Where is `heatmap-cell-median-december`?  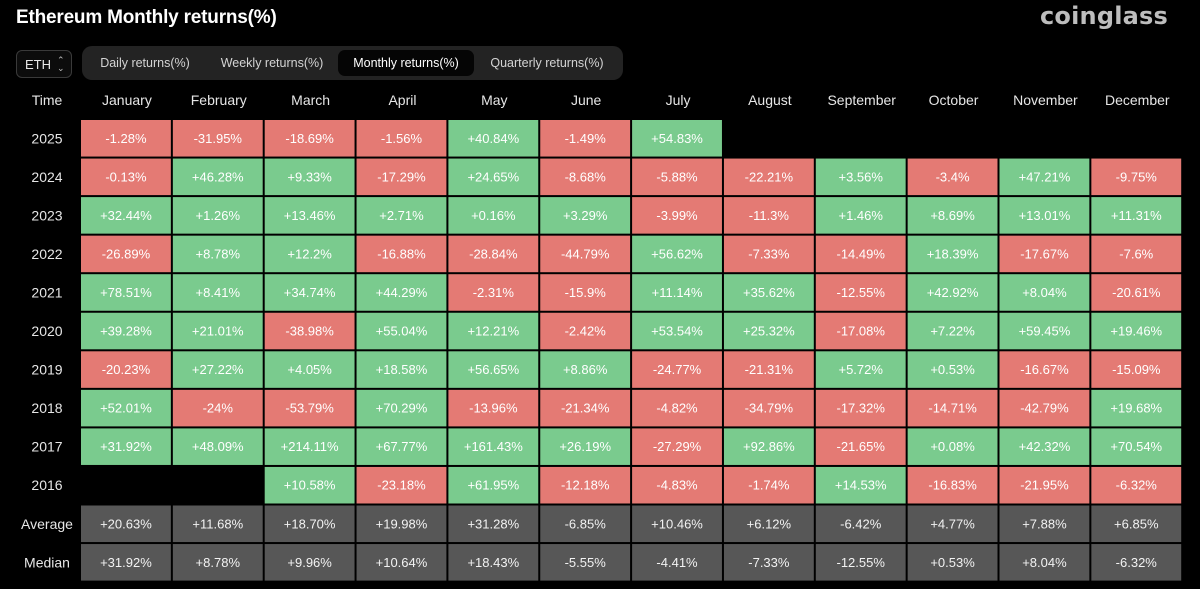
heatmap-cell-median-december is located at coordinates (1136, 562).